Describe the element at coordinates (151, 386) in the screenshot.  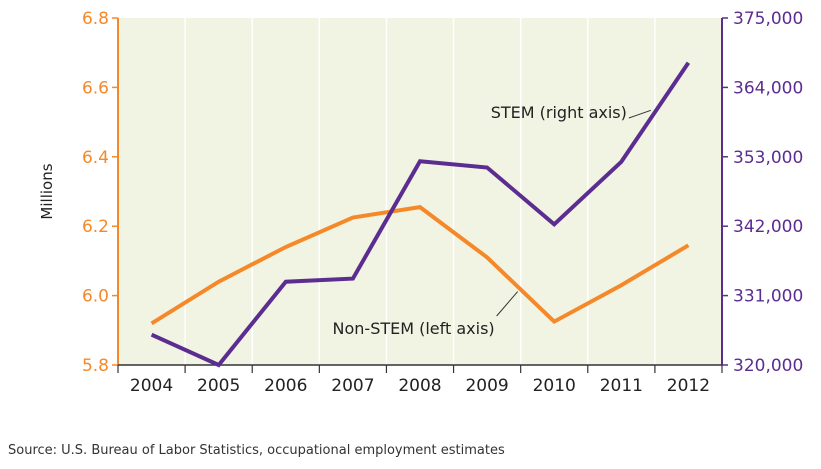
I see `x-tick-label: 2004` at that location.